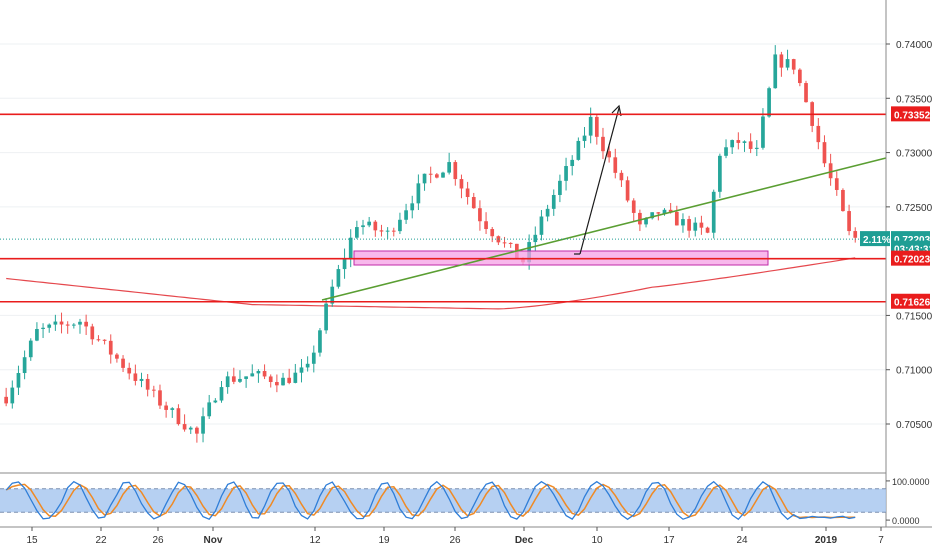 The width and height of the screenshot is (932, 550). I want to click on price-label: 0.72023, so click(911, 258).